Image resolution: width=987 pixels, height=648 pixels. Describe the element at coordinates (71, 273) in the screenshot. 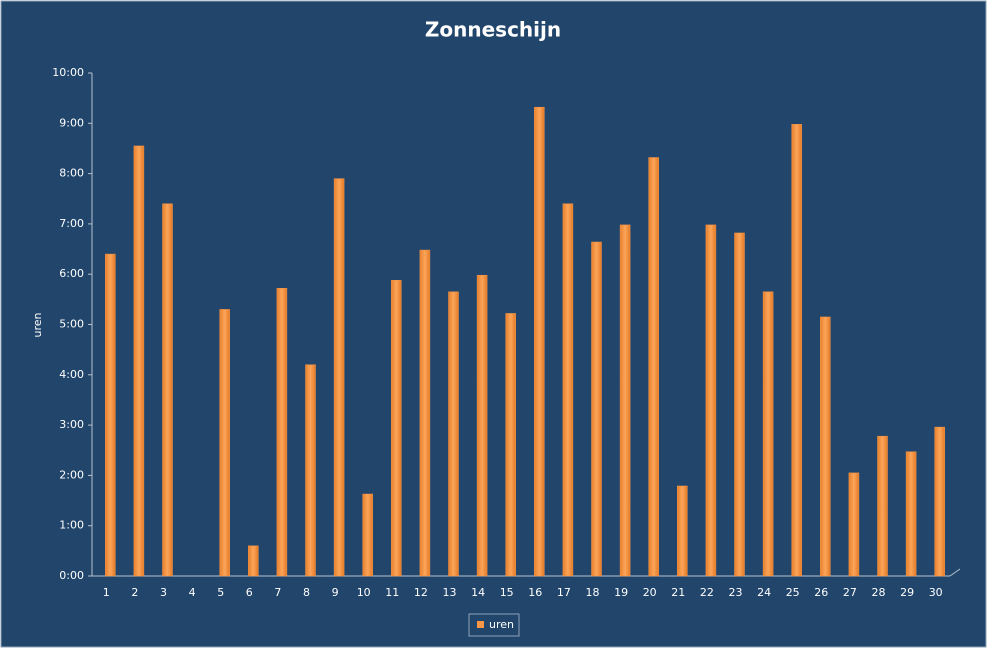

I see `y-tick-label: 6:00` at that location.